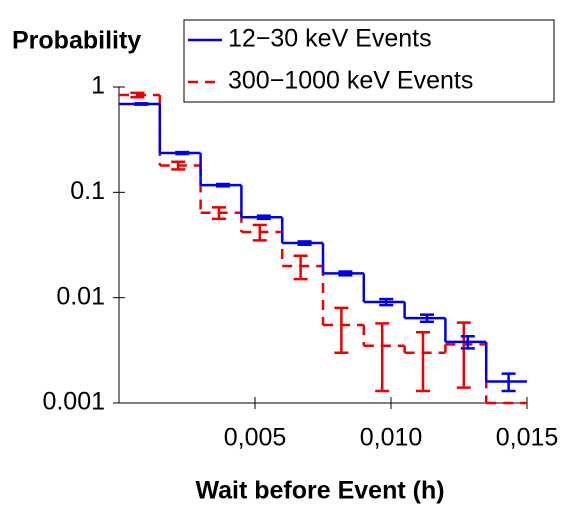 The height and width of the screenshot is (506, 579). What do you see at coordinates (255, 438) in the screenshot?
I see `x-tick-label: 0,005` at bounding box center [255, 438].